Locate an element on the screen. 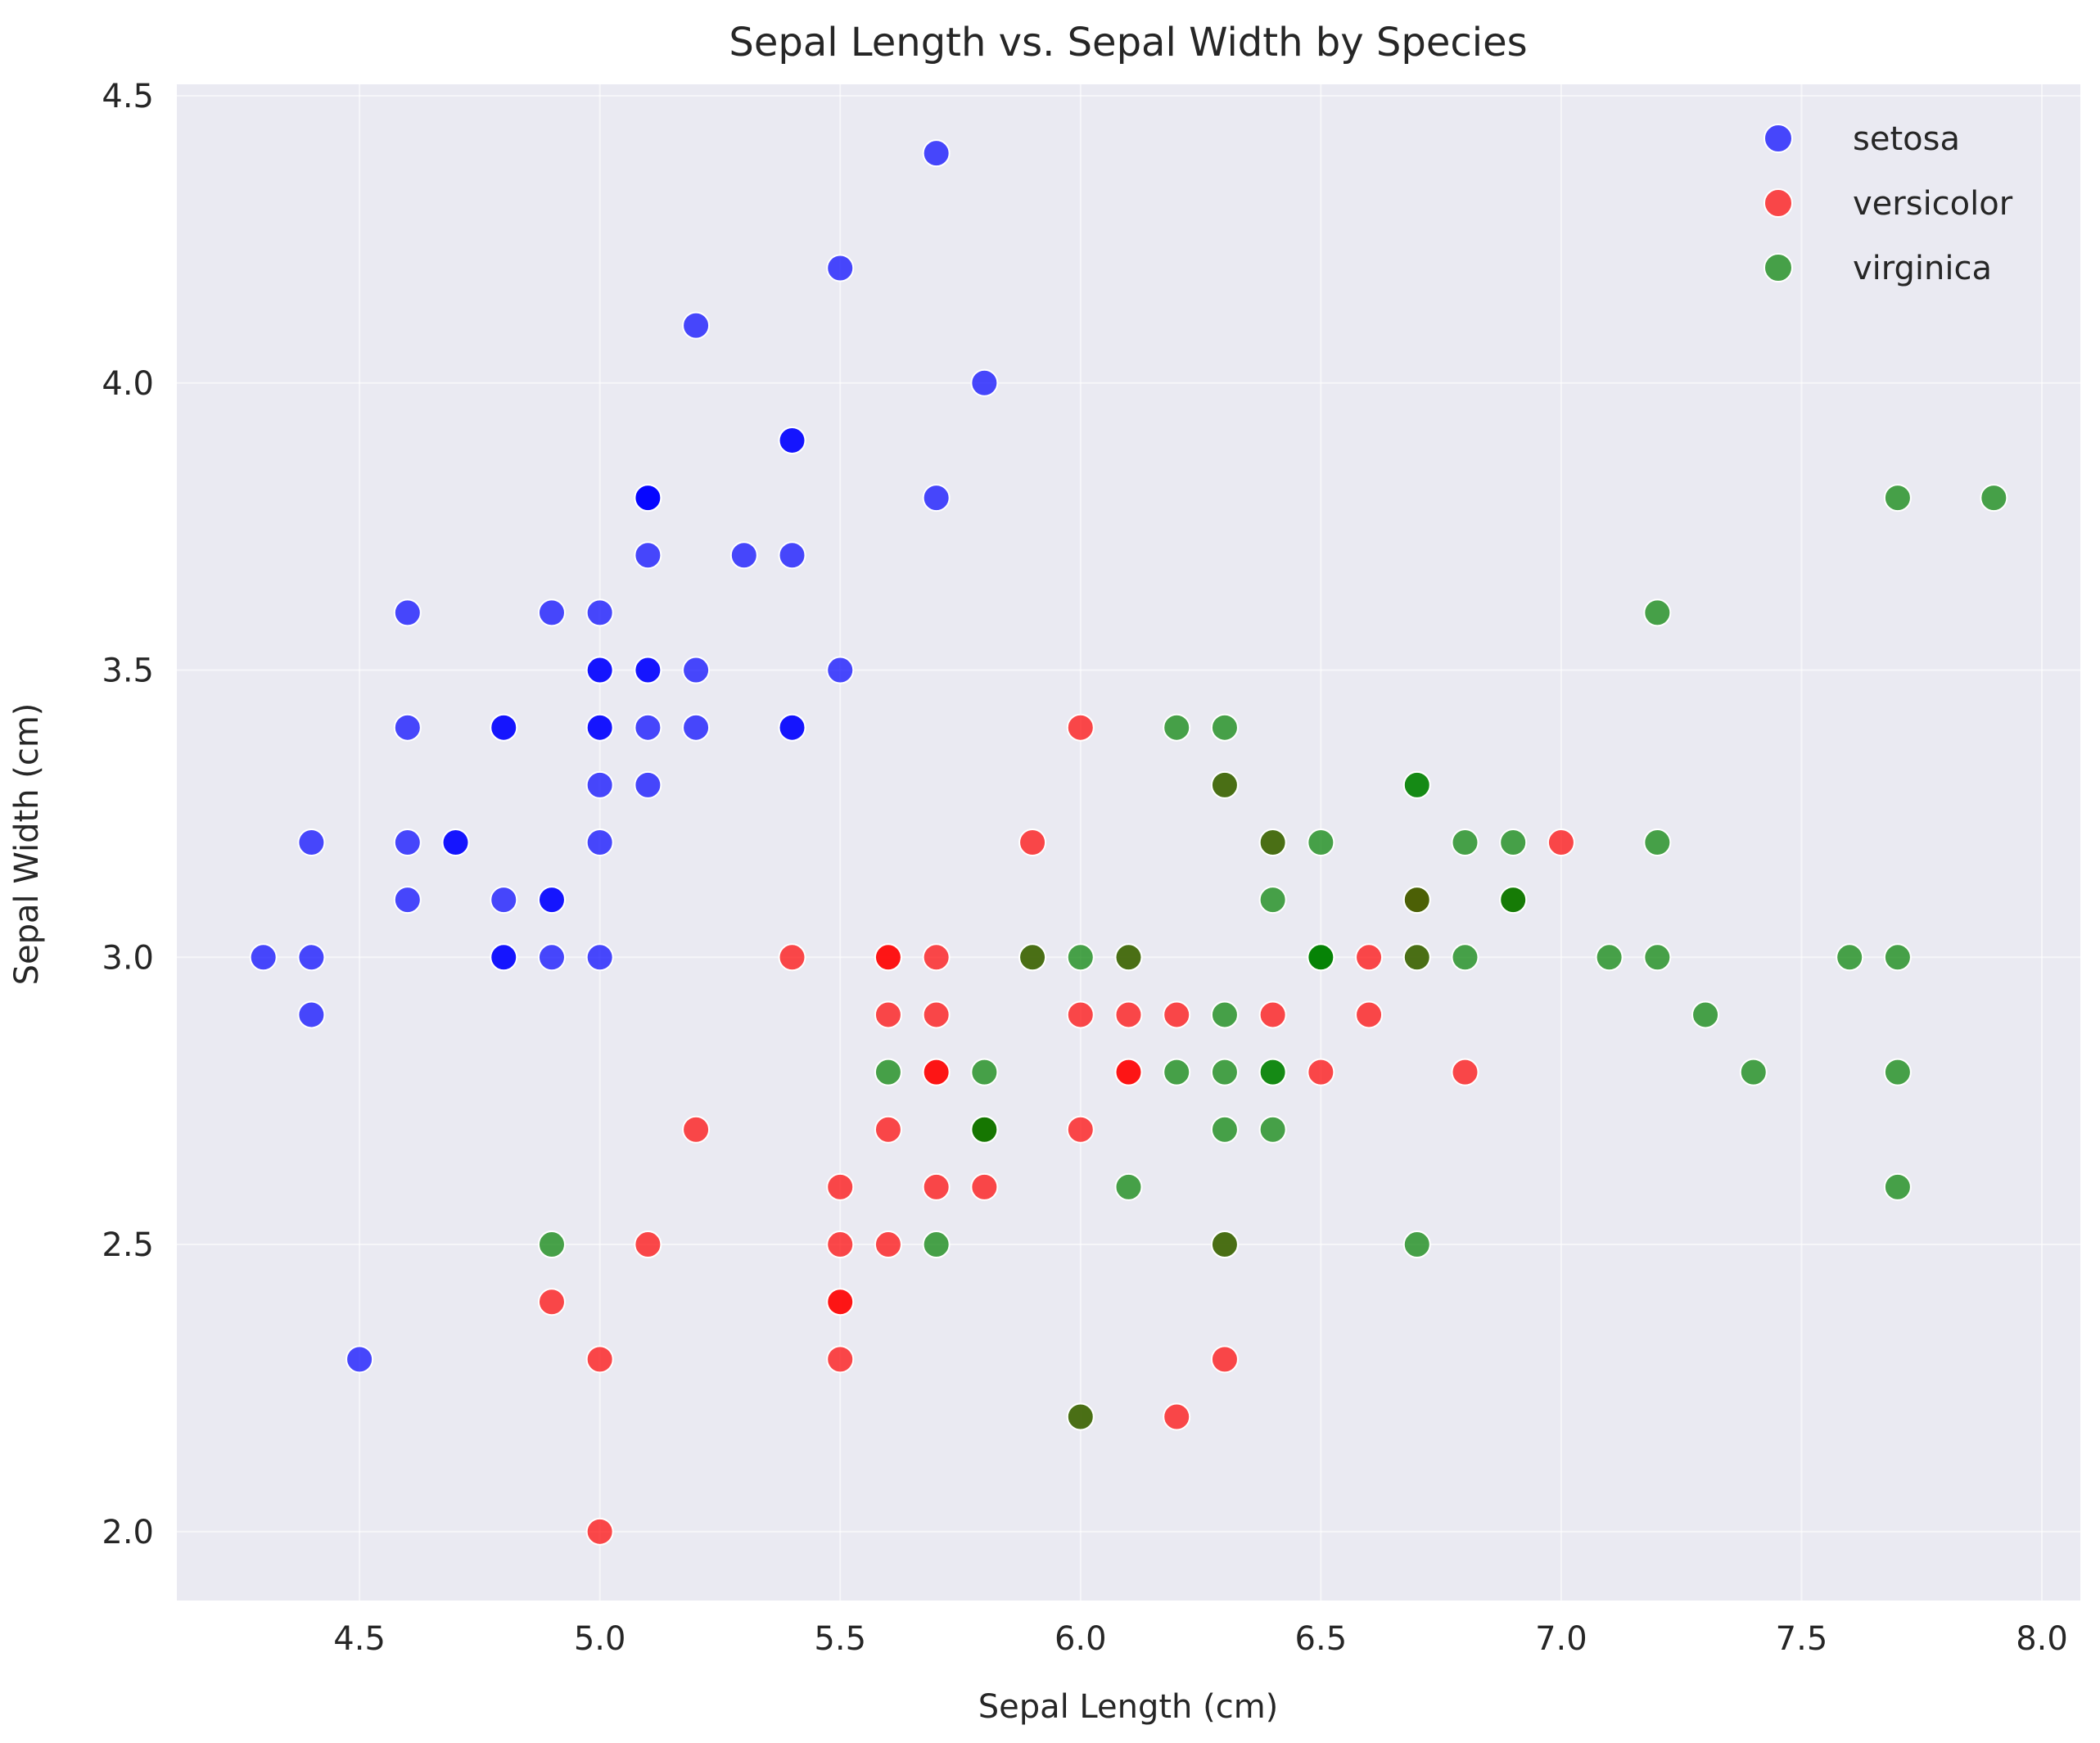 The height and width of the screenshot is (1743, 2100). x-tick-label: 5.5 is located at coordinates (840, 1639).